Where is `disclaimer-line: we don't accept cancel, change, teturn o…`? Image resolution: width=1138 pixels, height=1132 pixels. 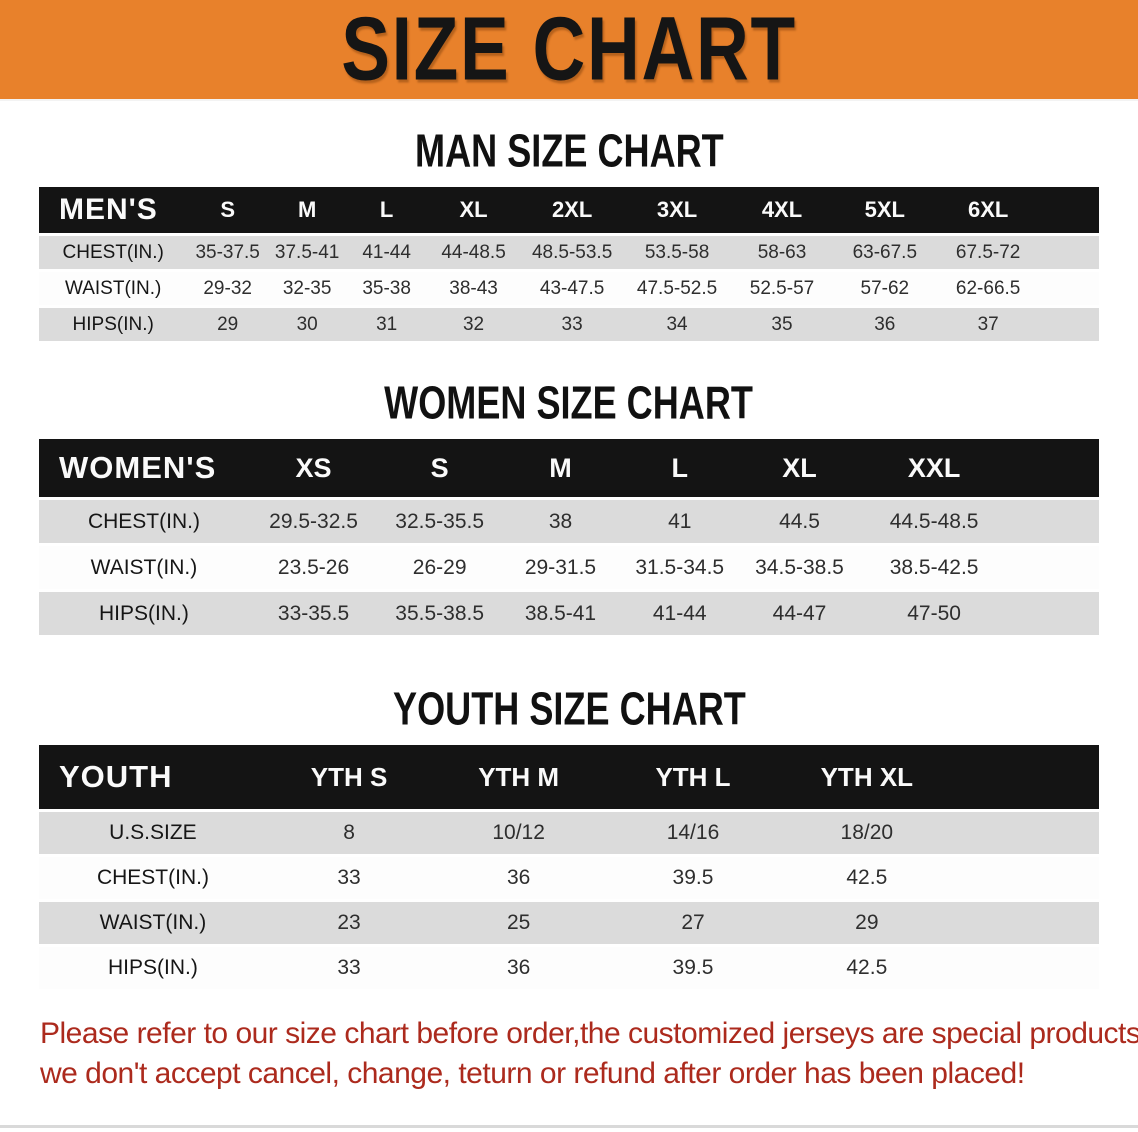 disclaimer-line: we don't accept cancel, change, teturn o… is located at coordinates (532, 1073).